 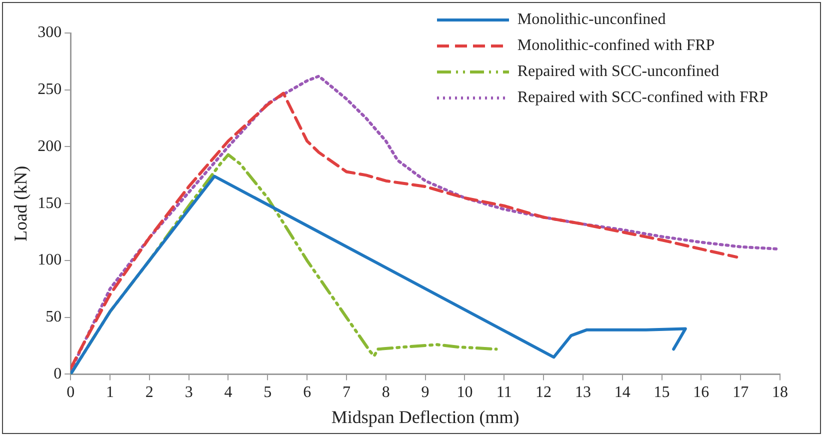 What do you see at coordinates (307, 393) in the screenshot?
I see `x-tick-label: 6` at bounding box center [307, 393].